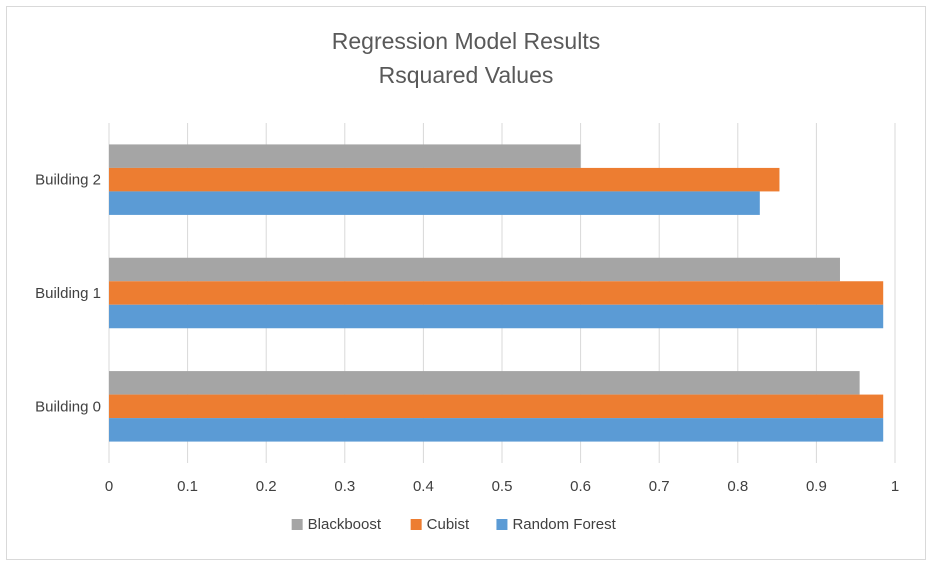 This screenshot has height=568, width=934. I want to click on chart-title-line-1: Regression Model Results, so click(466, 41).